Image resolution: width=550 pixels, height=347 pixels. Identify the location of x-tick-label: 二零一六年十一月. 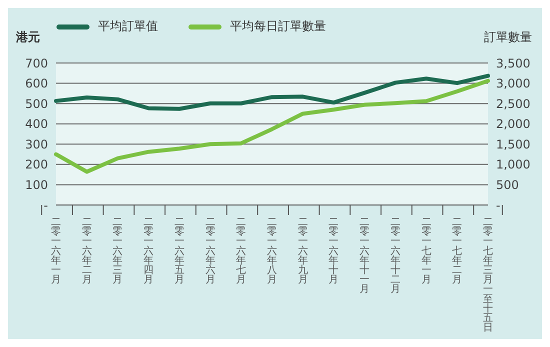
(365, 256).